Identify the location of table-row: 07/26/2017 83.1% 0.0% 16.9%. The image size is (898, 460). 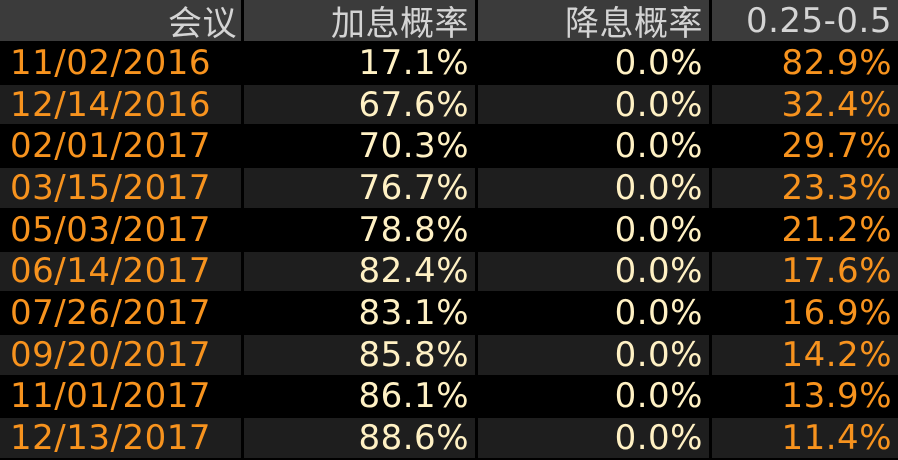
(449, 314).